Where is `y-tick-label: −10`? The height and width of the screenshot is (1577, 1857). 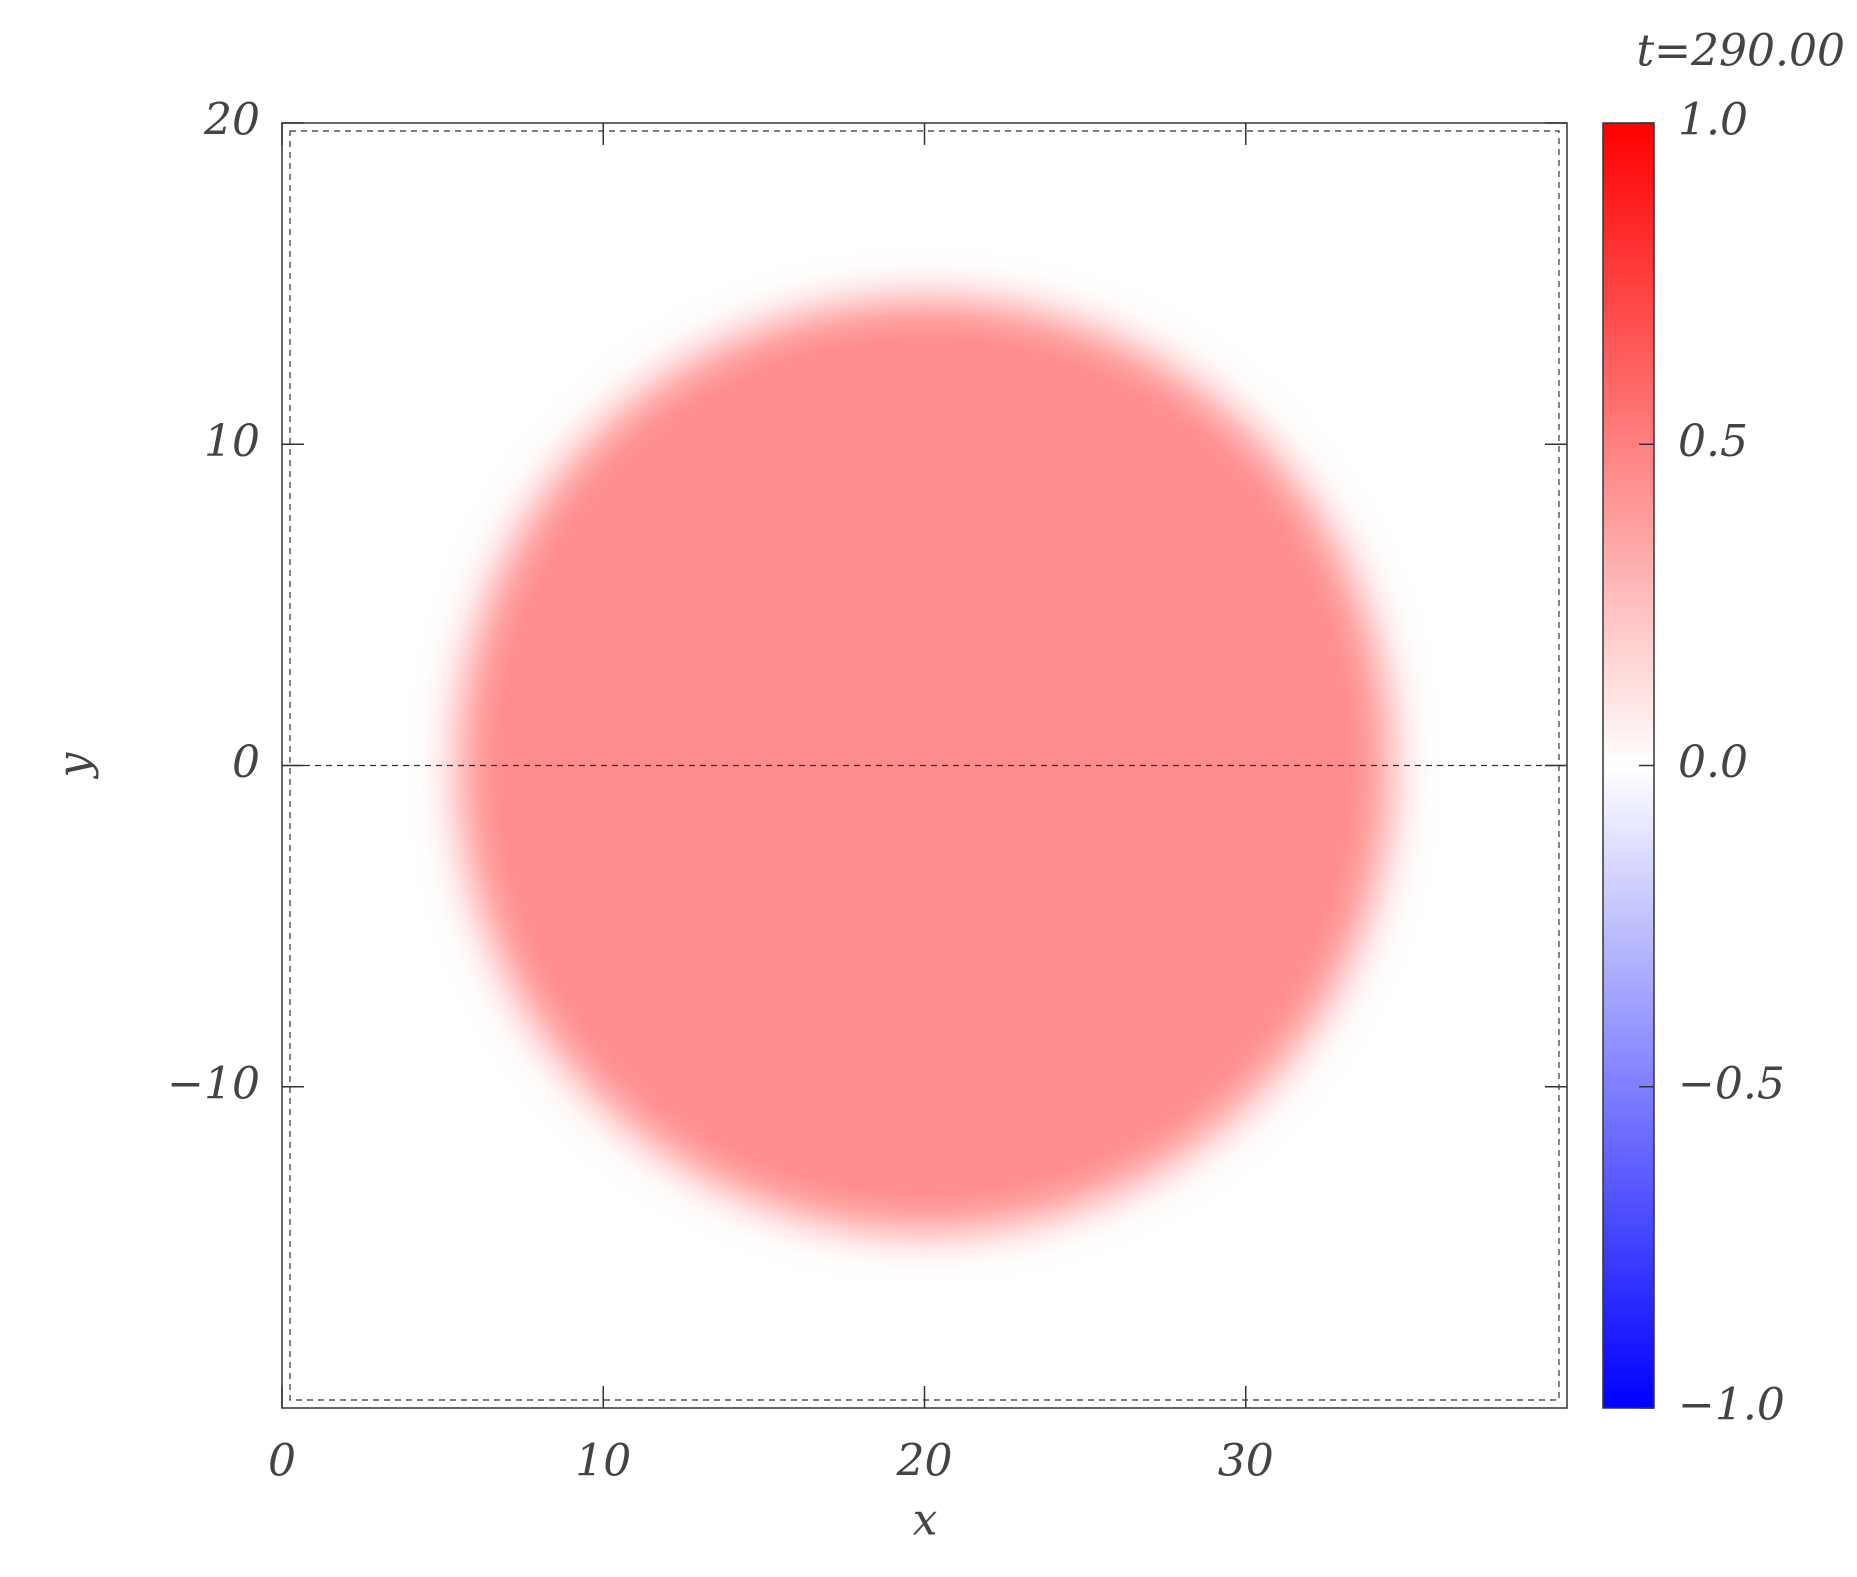
y-tick-label: −10 is located at coordinates (213, 1083).